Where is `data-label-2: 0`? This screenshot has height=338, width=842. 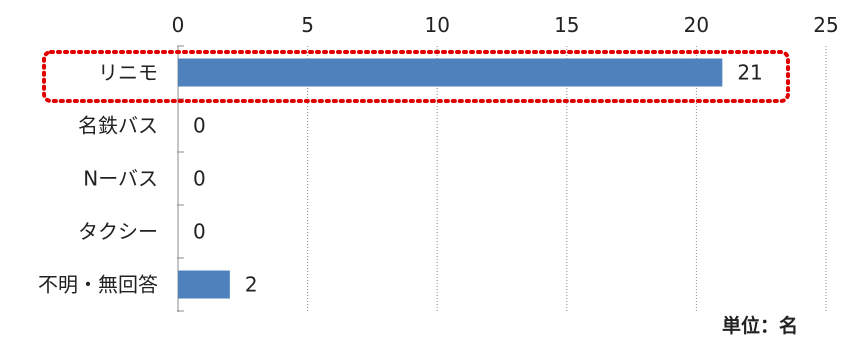
data-label-2: 0 is located at coordinates (199, 179).